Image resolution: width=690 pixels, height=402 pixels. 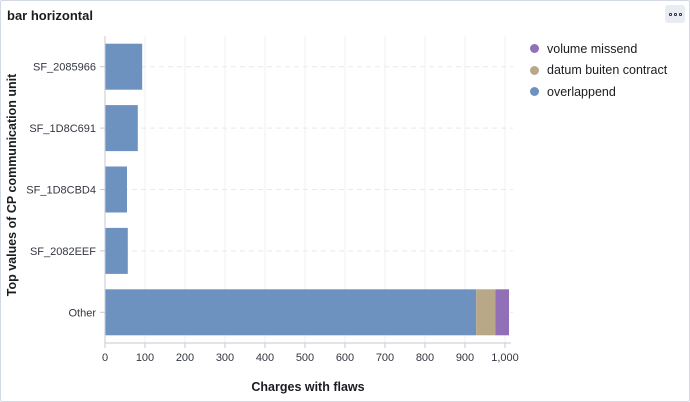 What do you see at coordinates (581, 91) in the screenshot?
I see `legend-label: overlappend` at bounding box center [581, 91].